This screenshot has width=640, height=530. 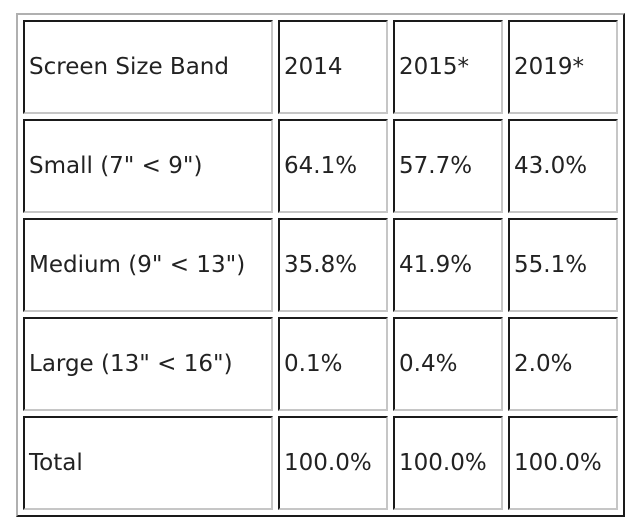 I want to click on row-label: Medium (9" < 13"), so click(x=148, y=265).